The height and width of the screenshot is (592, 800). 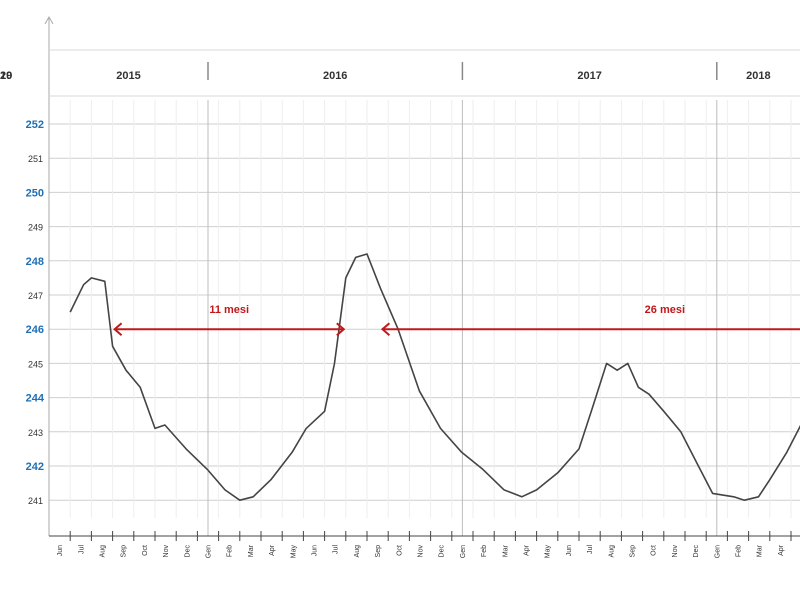 What do you see at coordinates (35, 501) in the screenshot?
I see `y-tick-label-241: 241` at bounding box center [35, 501].